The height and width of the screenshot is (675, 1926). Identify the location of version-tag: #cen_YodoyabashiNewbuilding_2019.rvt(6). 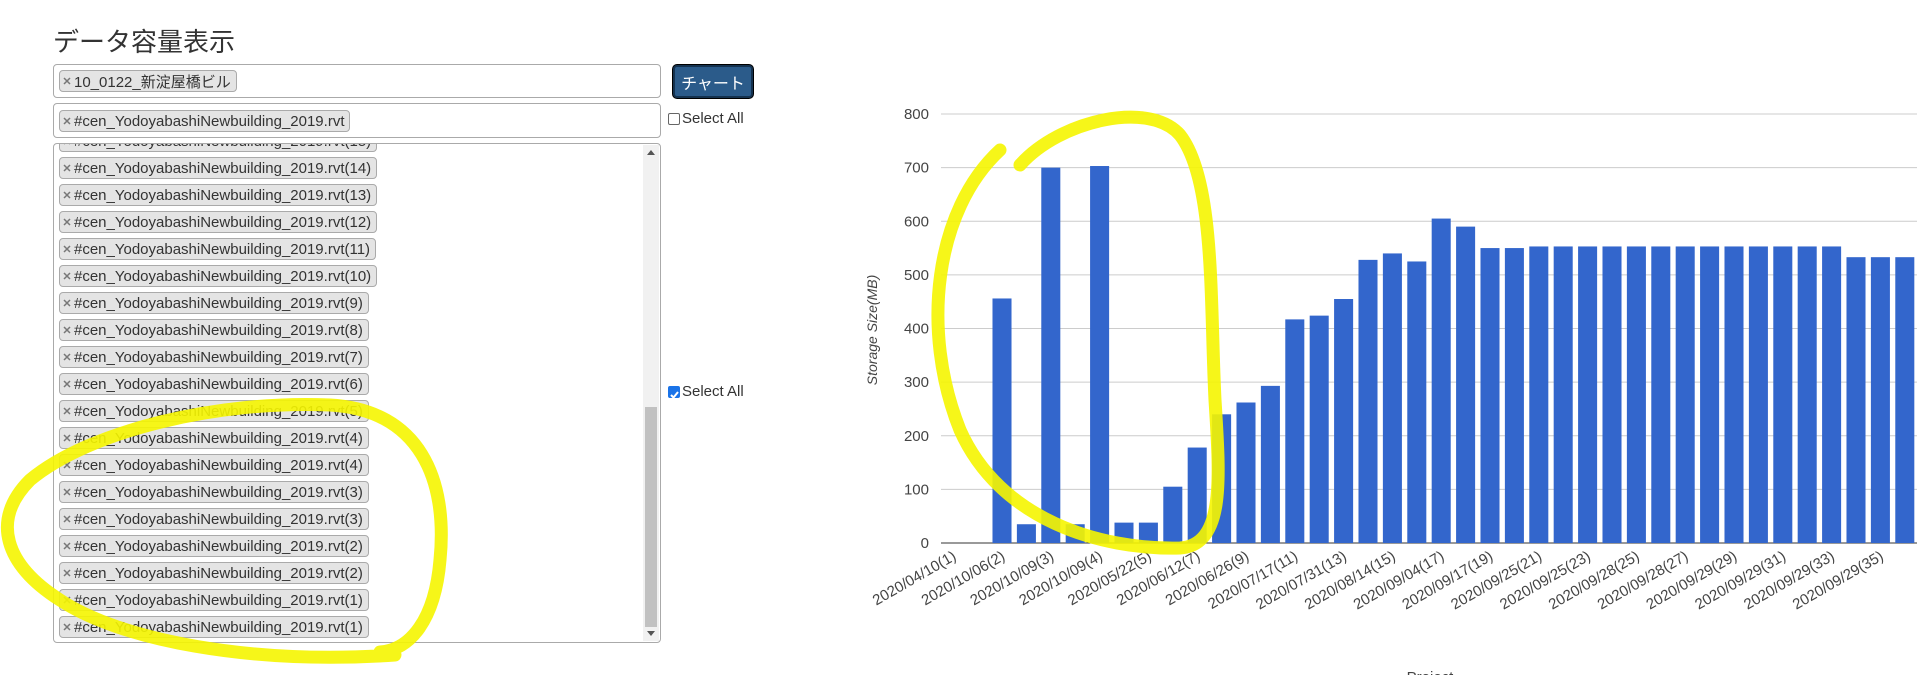
(214, 384).